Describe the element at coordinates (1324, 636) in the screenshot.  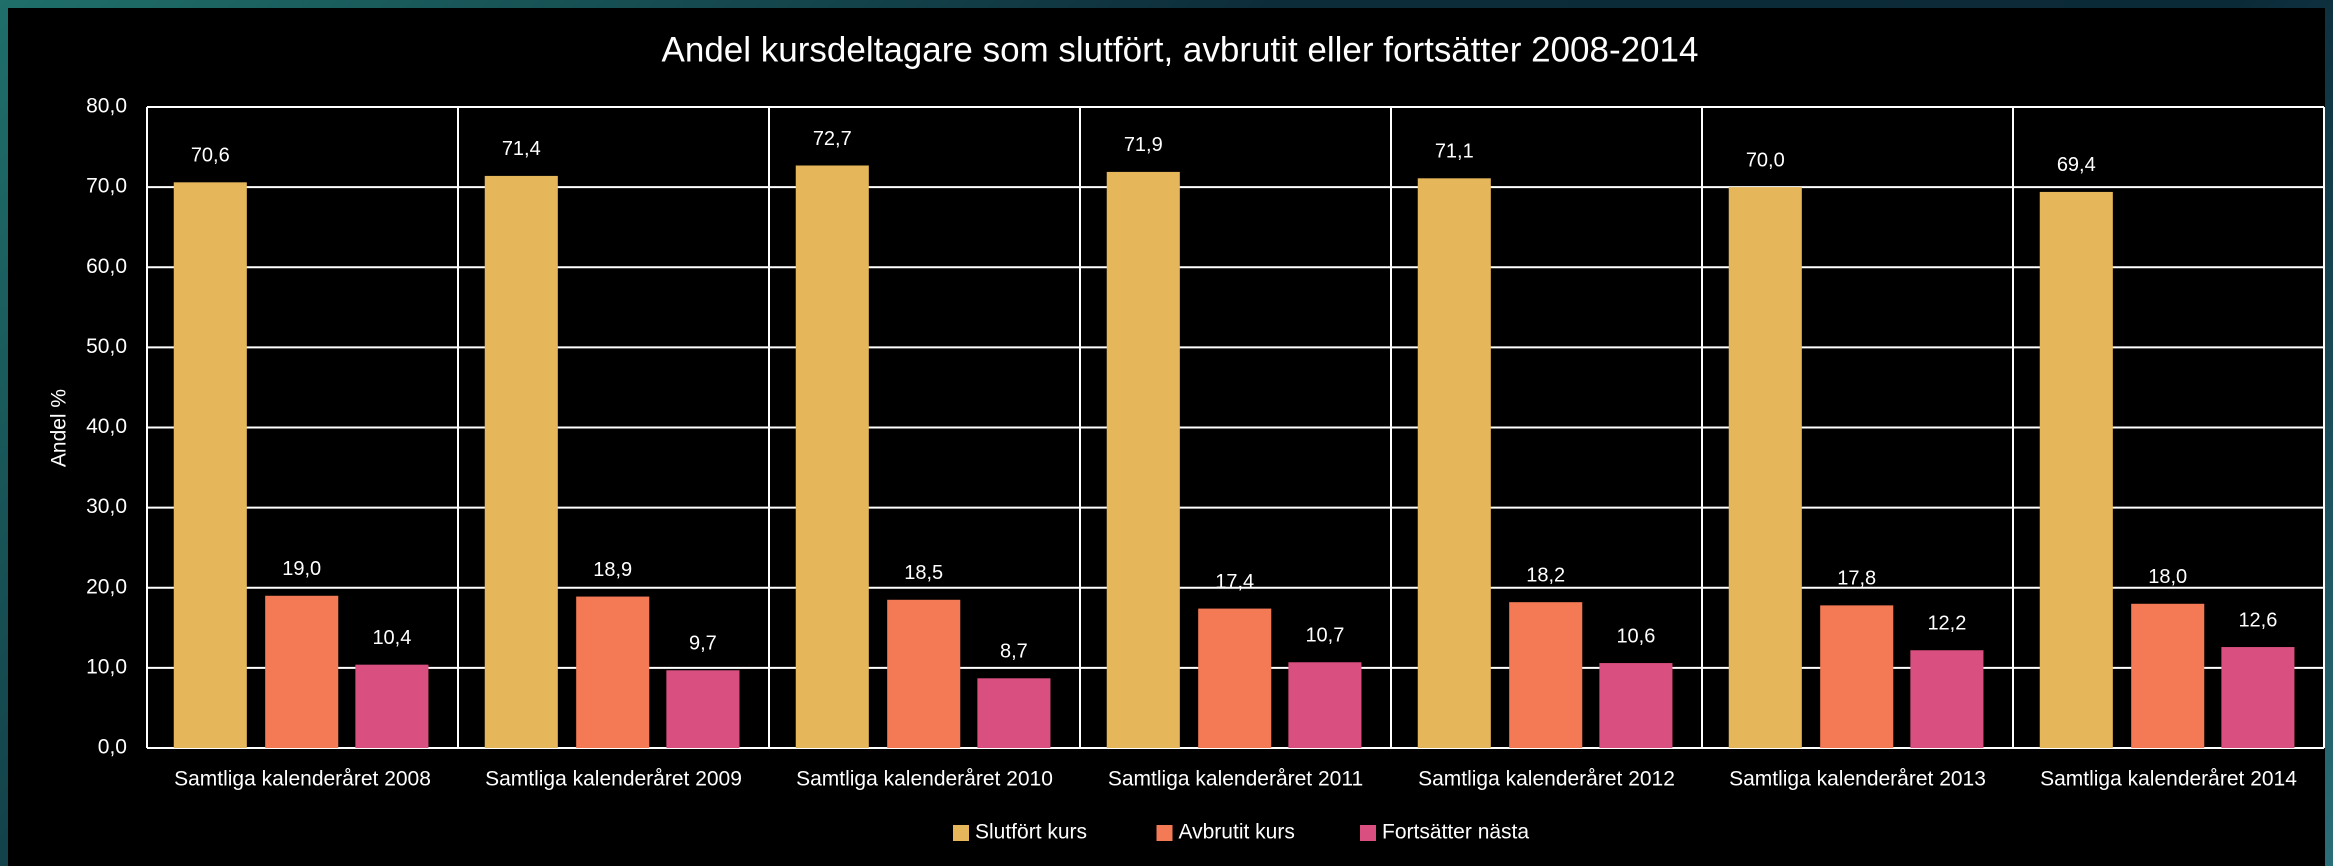
I see `data-label: 10,7` at that location.